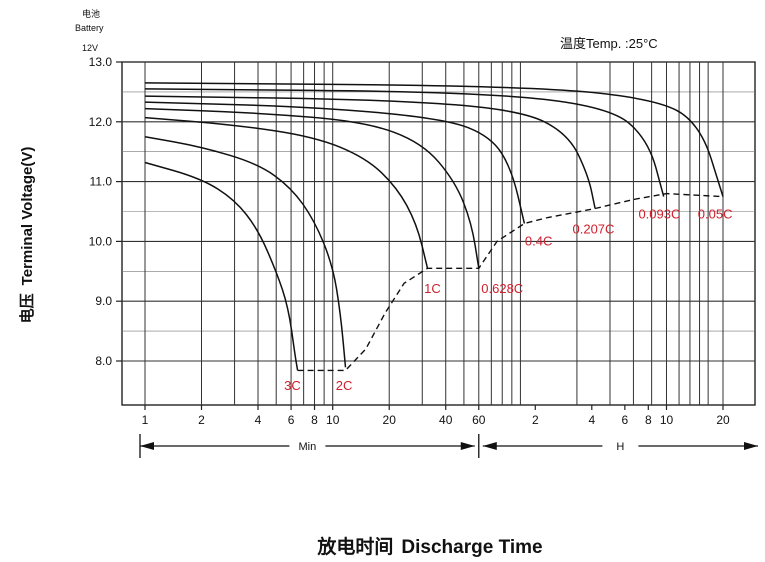 The height and width of the screenshot is (562, 765). Describe the element at coordinates (436, 416) in the screenshot. I see `x-ticks: 1 2 4 6 8 10 20 40 60 2 4 6 8 10 20` at that location.